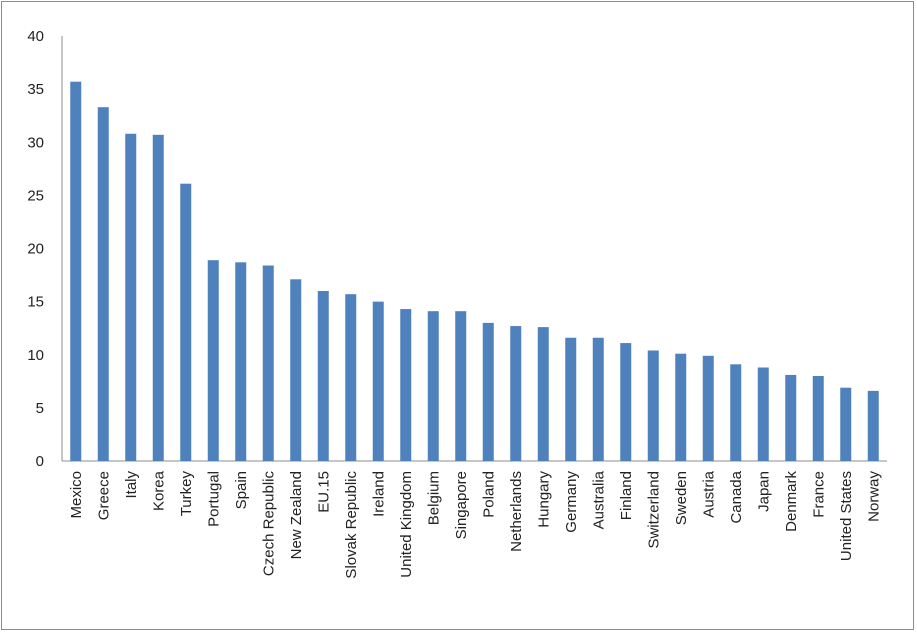 This screenshot has height=633, width=917. What do you see at coordinates (35, 355) in the screenshot?
I see `y-tick-label: 10` at bounding box center [35, 355].